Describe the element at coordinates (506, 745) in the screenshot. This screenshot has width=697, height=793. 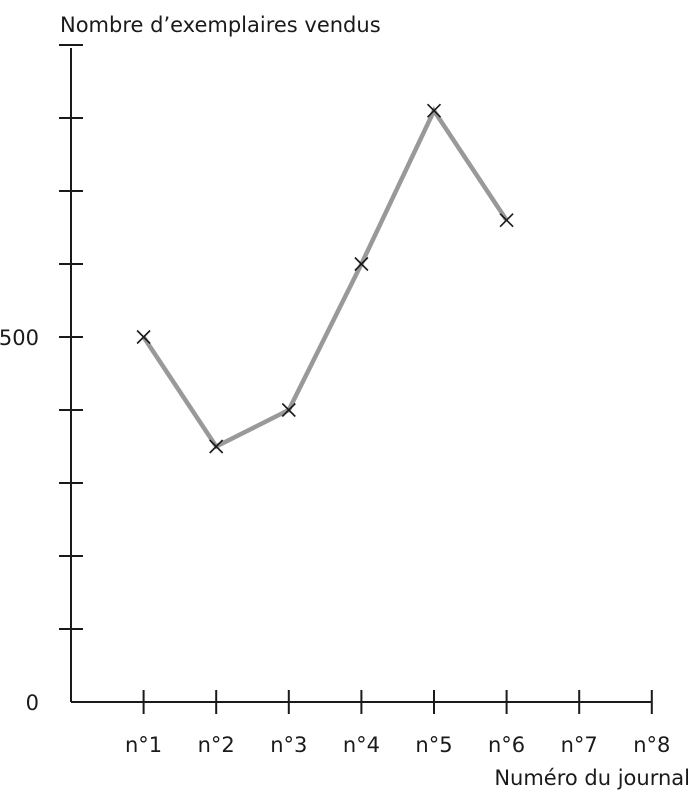
I see `x-tick-label: n°6` at that location.